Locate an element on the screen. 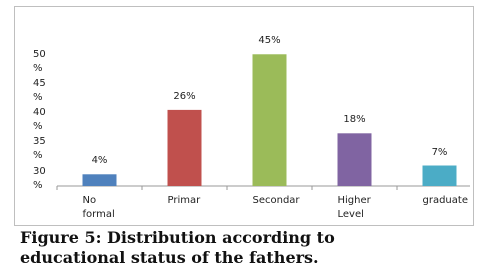  value-label: 26% is located at coordinates (184, 96).